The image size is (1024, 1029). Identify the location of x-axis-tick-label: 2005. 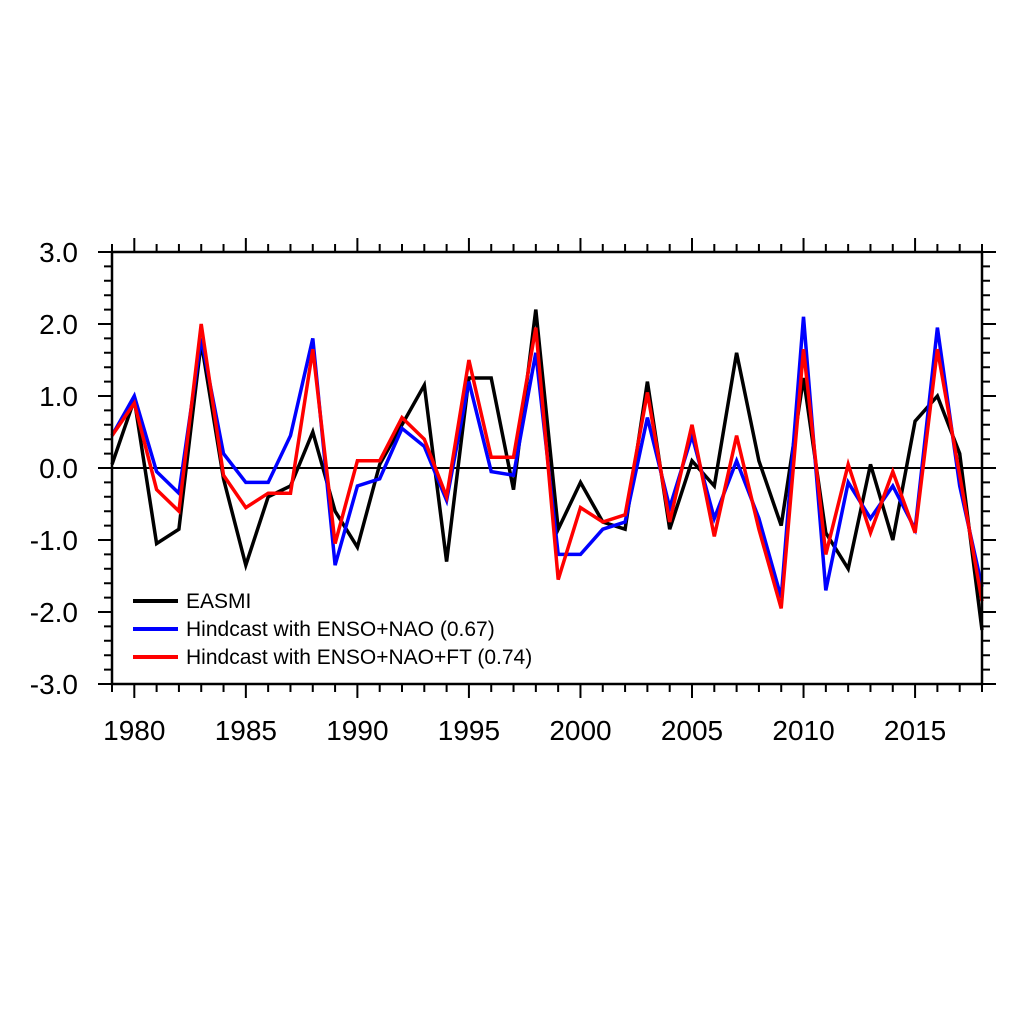
(692, 730).